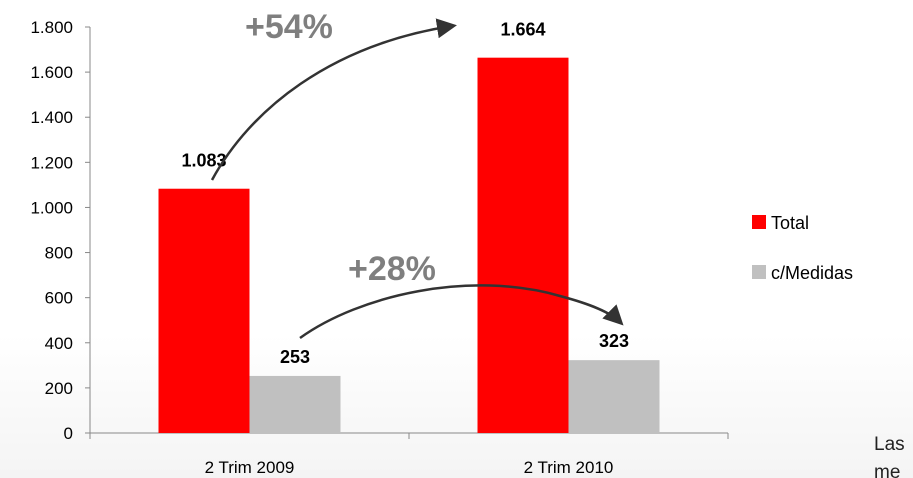 Image resolution: width=913 pixels, height=478 pixels. I want to click on legend-label-total: Total, so click(790, 223).